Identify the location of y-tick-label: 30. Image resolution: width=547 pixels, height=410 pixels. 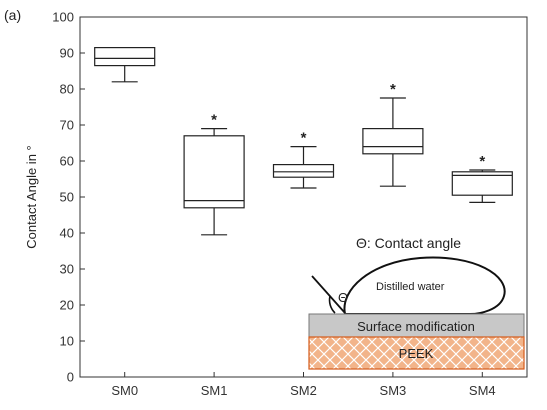
(67, 269).